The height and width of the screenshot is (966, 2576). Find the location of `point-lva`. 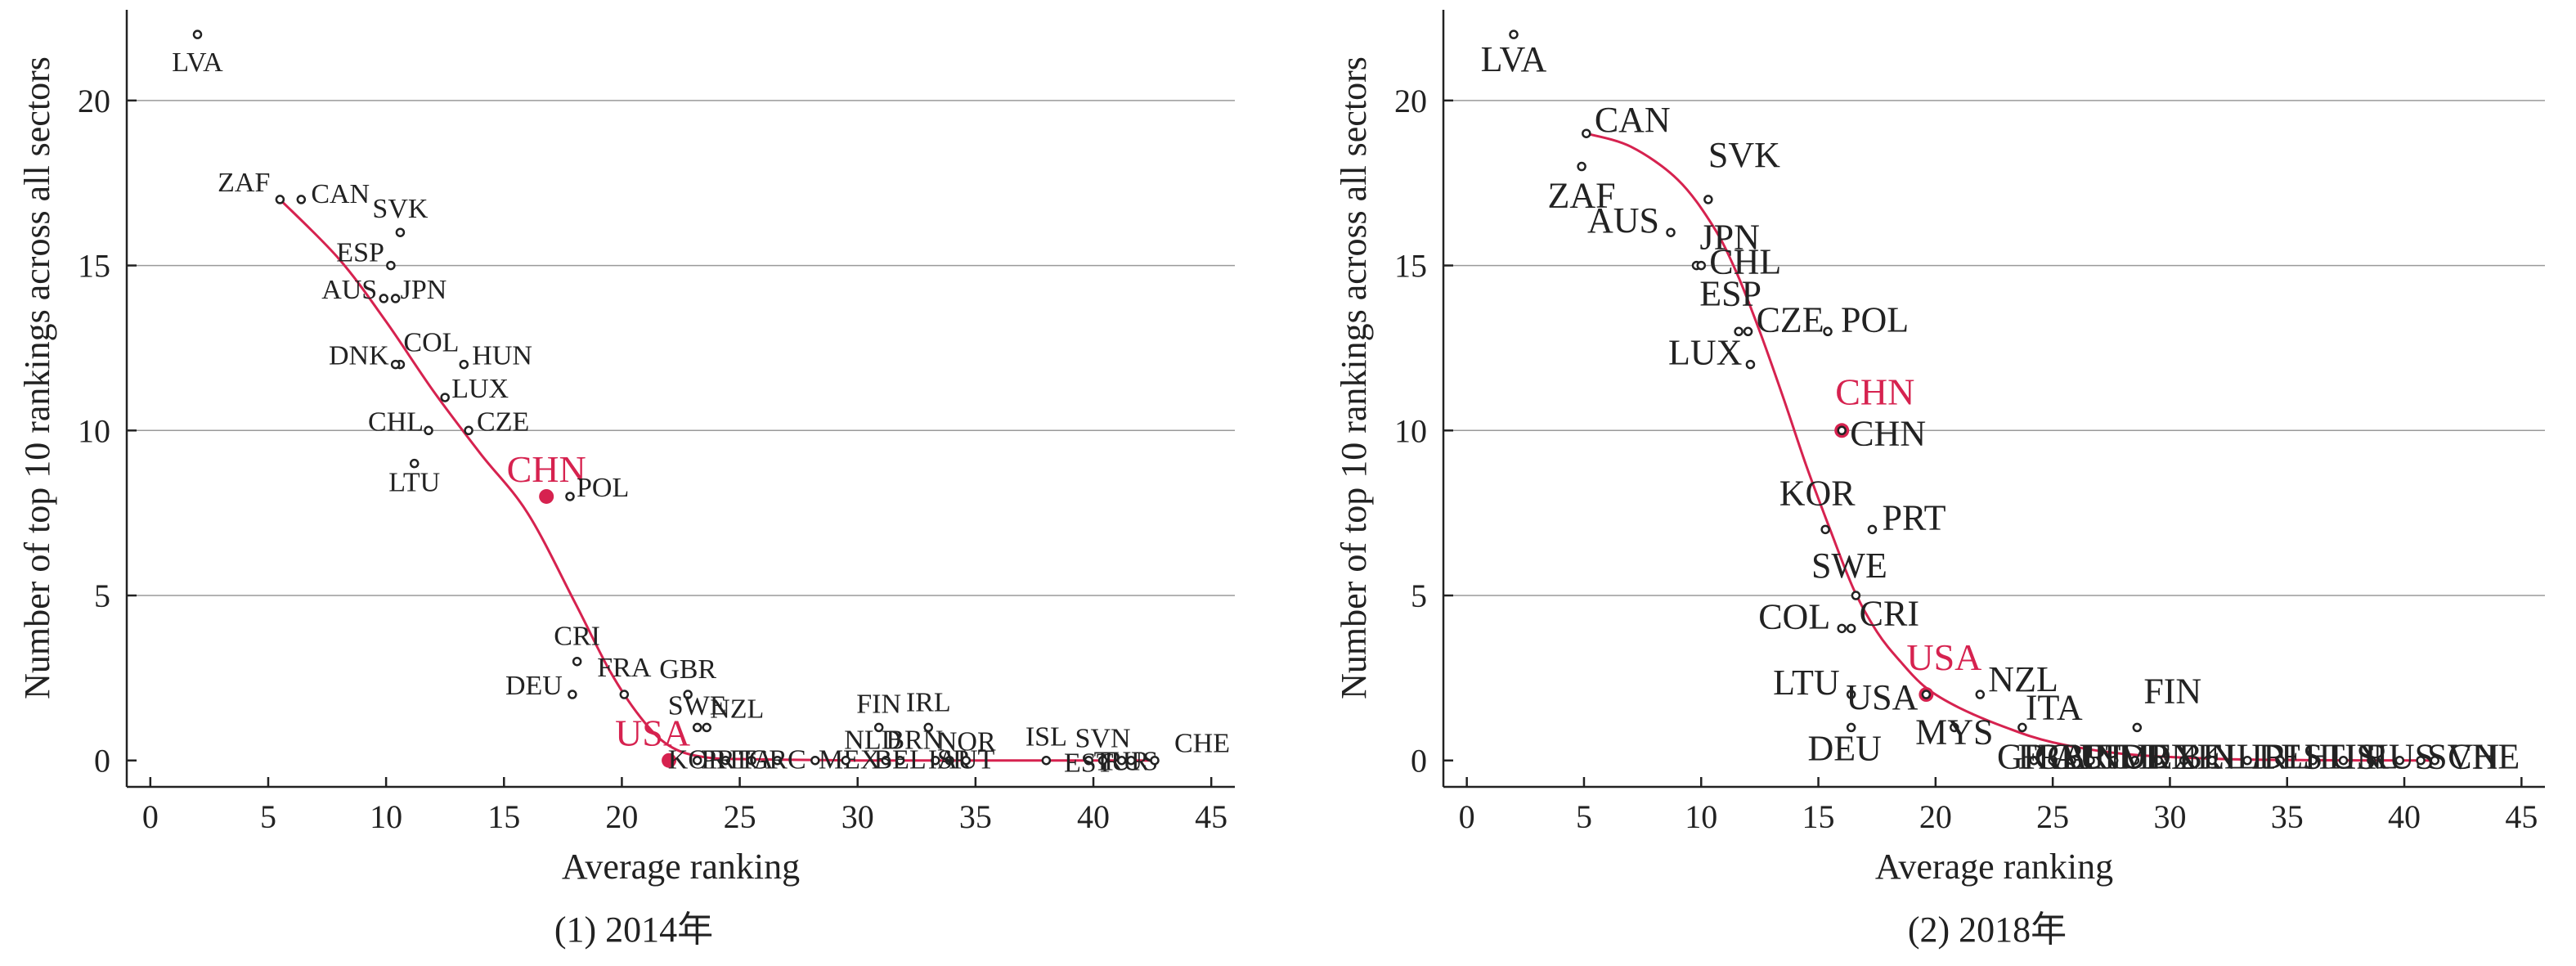

point-lva is located at coordinates (197, 34).